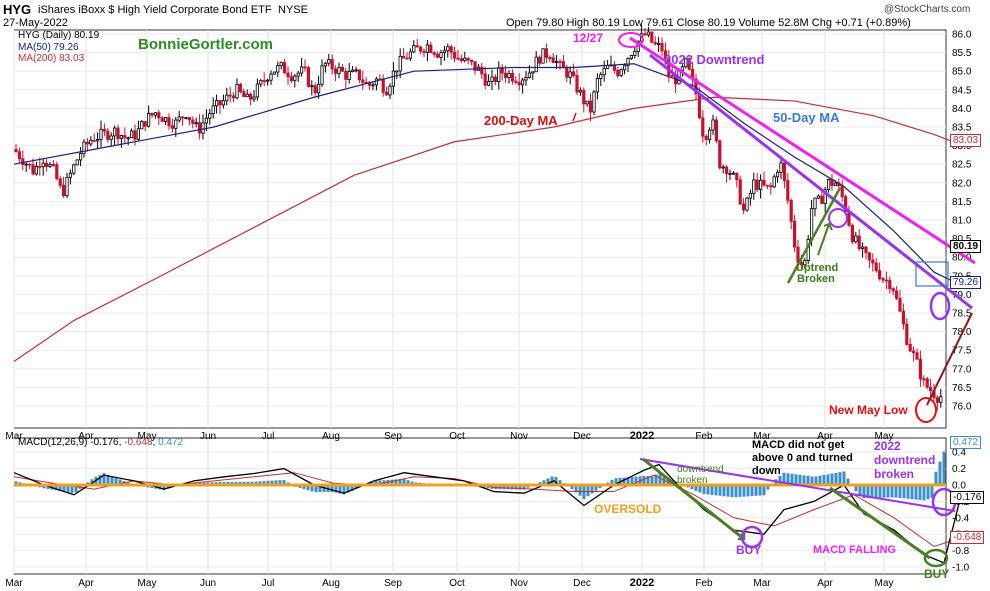 Image resolution: width=990 pixels, height=591 pixels. What do you see at coordinates (816, 279) in the screenshot?
I see `annotation-broken: Broken` at bounding box center [816, 279].